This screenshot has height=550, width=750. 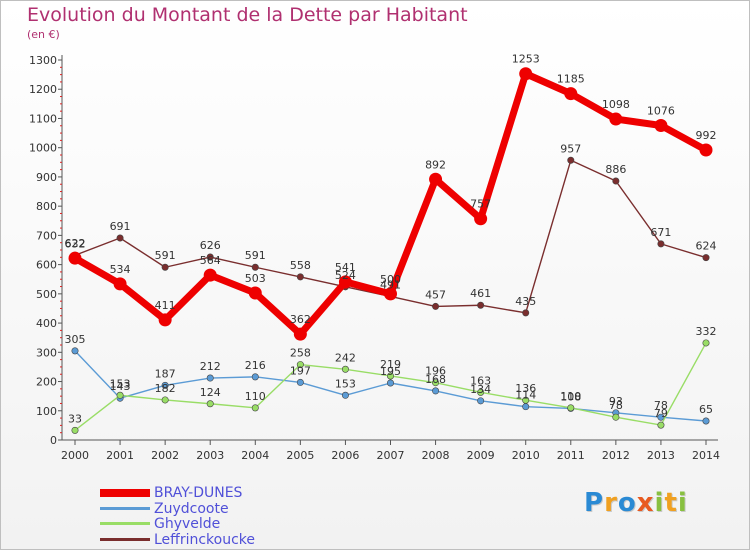 What do you see at coordinates (660, 232) in the screenshot?
I see `data-label: 671` at bounding box center [660, 232].